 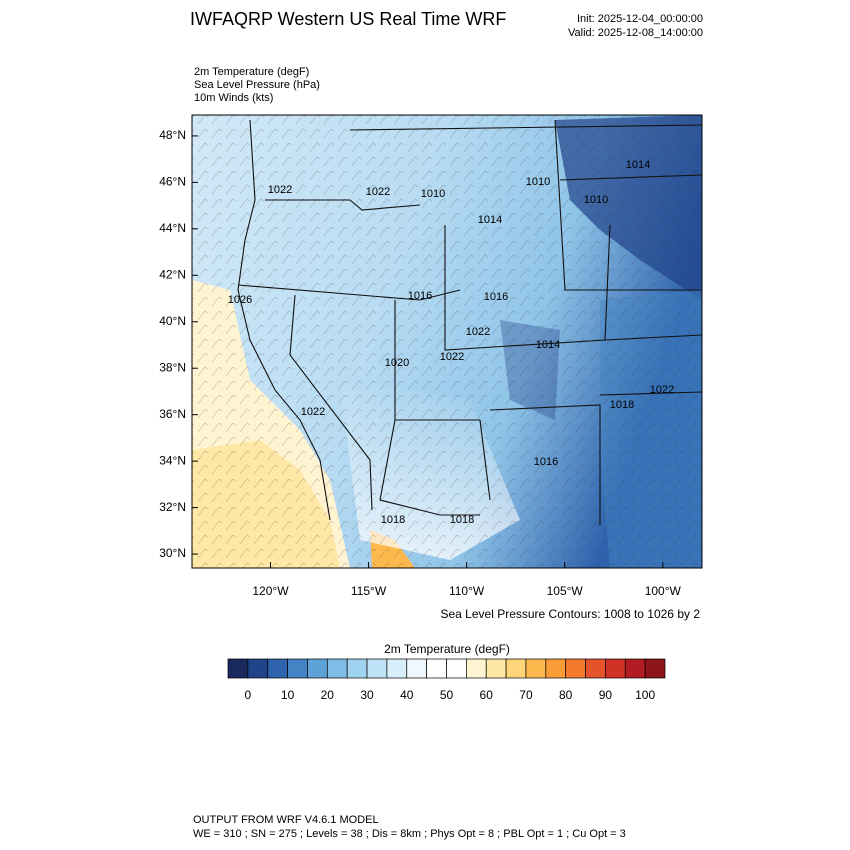 I want to click on colorbar-tick-label: 50, so click(x=447, y=695).